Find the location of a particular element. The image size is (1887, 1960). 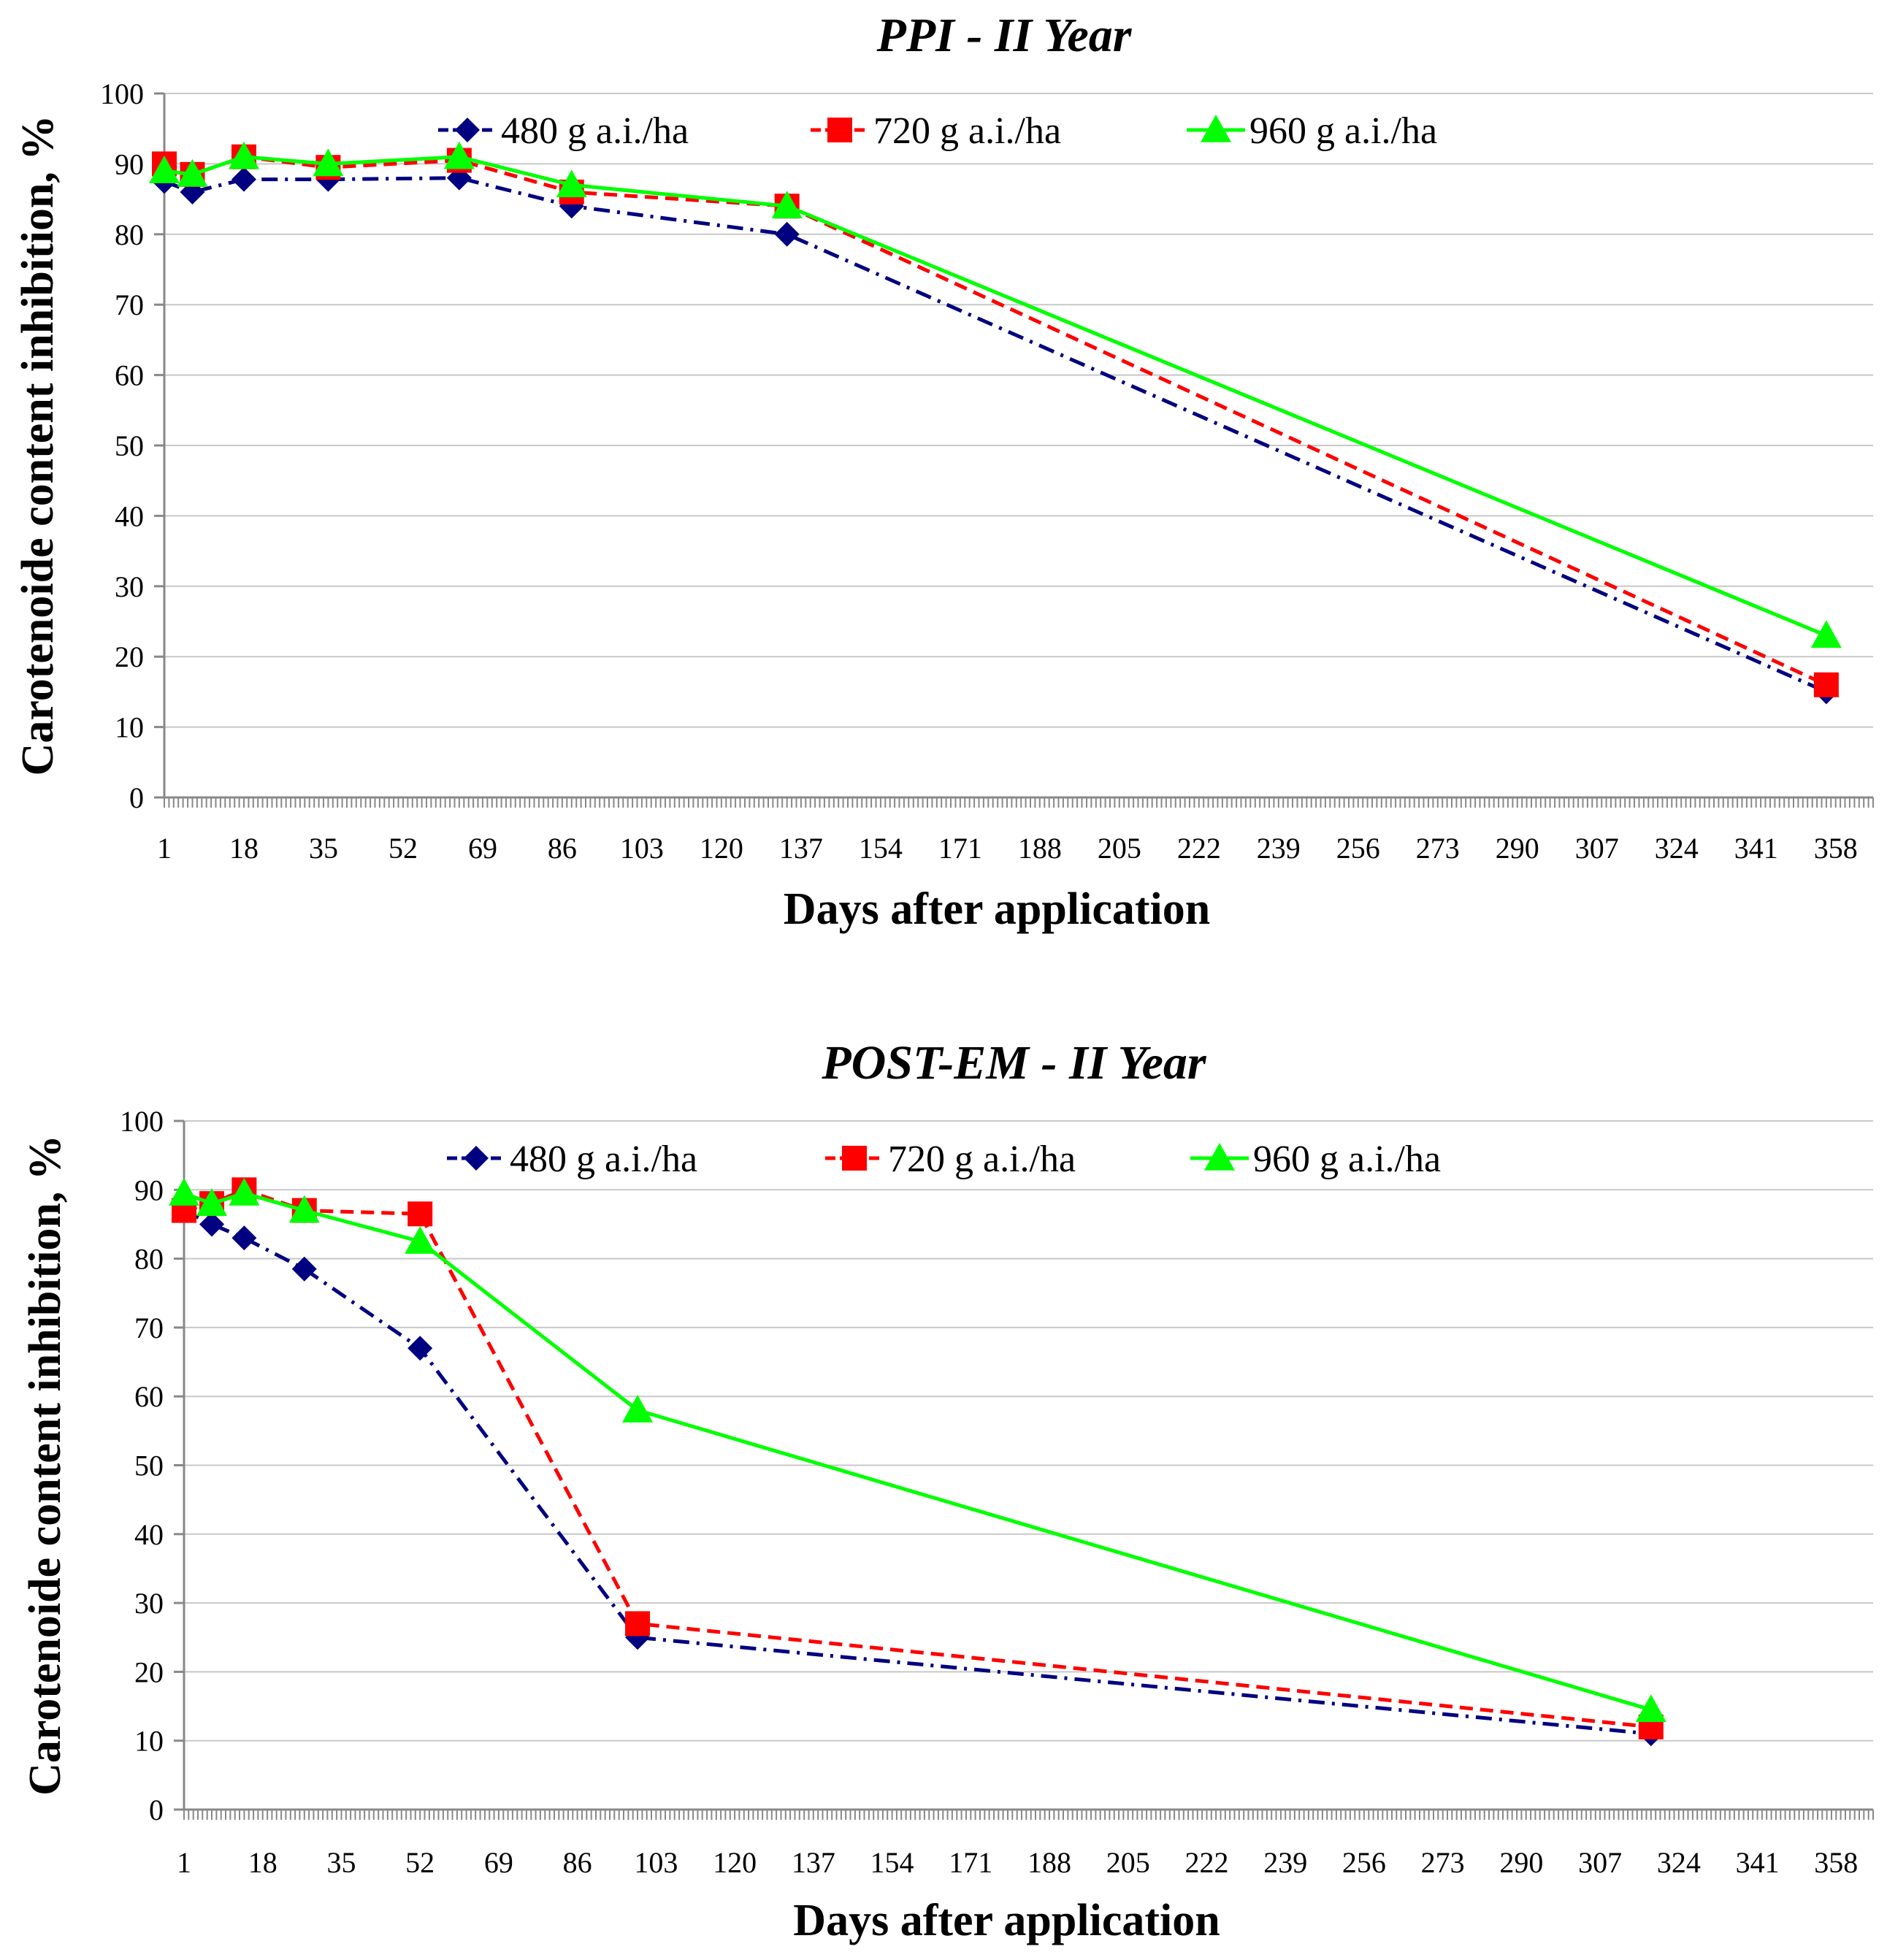

legend-label-720-g-a-i-ha: 720 g a.i./ha is located at coordinates (967, 131).